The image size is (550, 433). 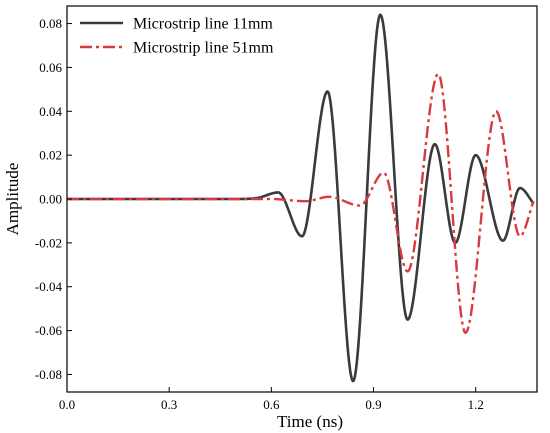 I want to click on y-tick-label: -0.06, so click(x=49, y=330).